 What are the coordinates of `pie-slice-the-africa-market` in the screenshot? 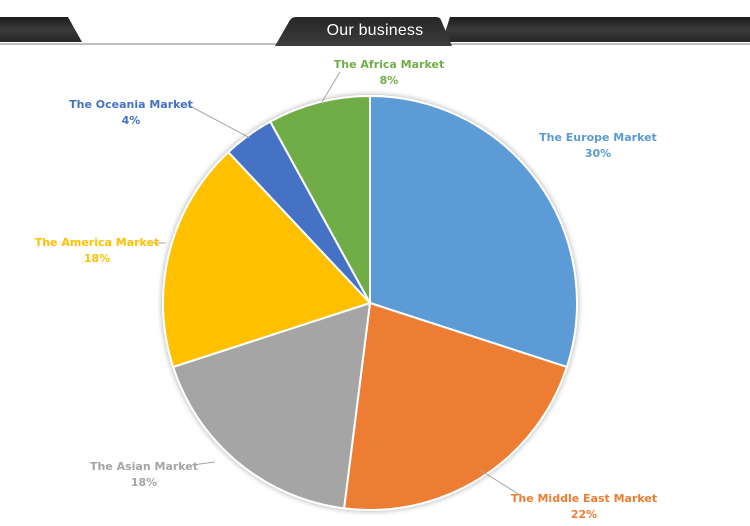 It's located at (319, 199).